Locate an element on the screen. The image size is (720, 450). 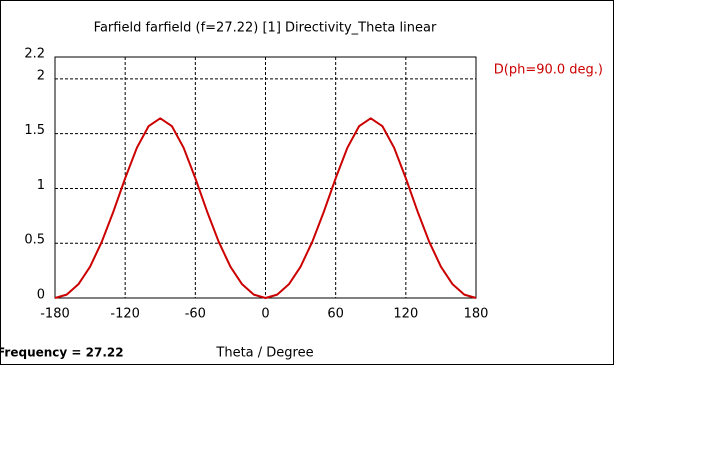
x-tick-label: 120 is located at coordinates (405, 314).